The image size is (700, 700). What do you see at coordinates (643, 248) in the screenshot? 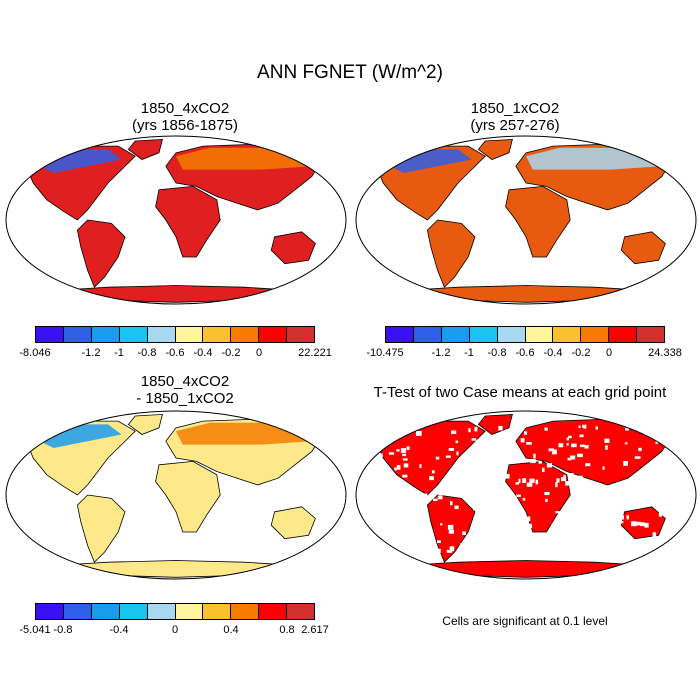
I see `land-australia` at bounding box center [643, 248].